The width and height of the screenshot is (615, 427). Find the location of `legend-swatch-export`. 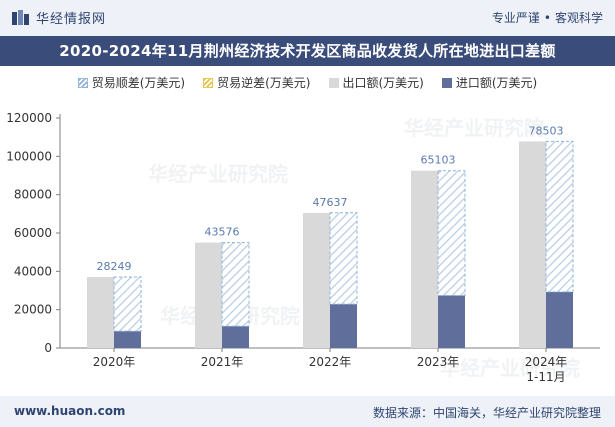

legend-swatch-export is located at coordinates (333, 82).